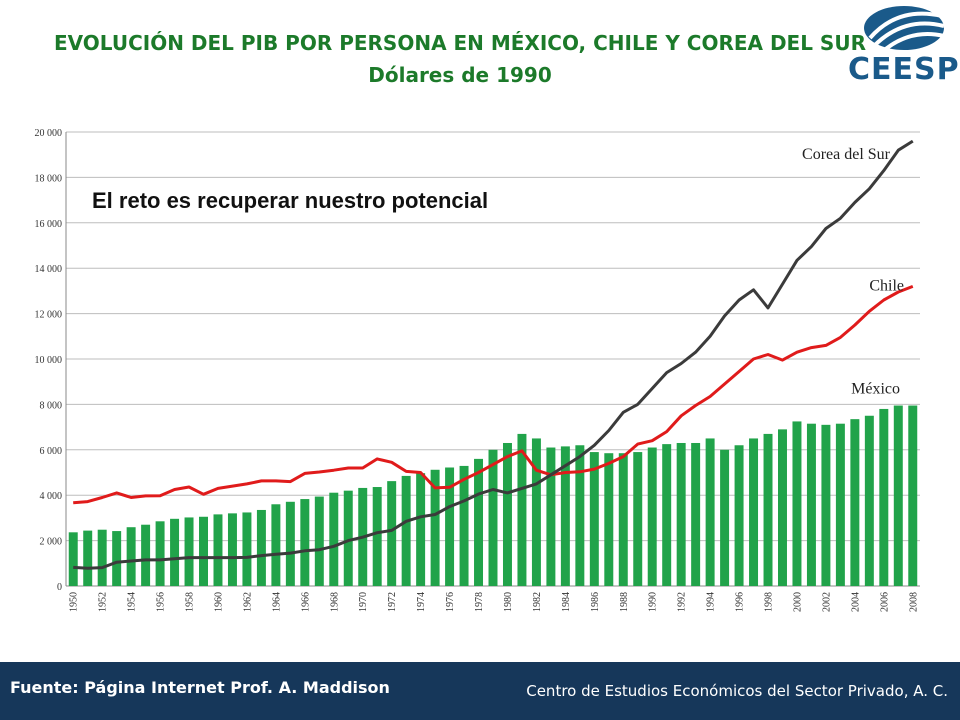 The image size is (960, 720). I want to click on x-tick-label: 1980, so click(508, 602).